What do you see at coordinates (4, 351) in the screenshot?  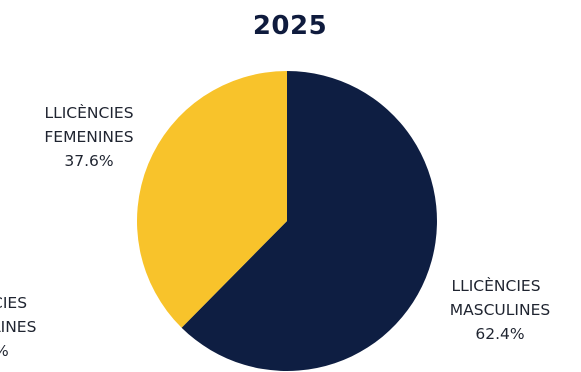 I see `partial-label-line3: %` at bounding box center [4, 351].